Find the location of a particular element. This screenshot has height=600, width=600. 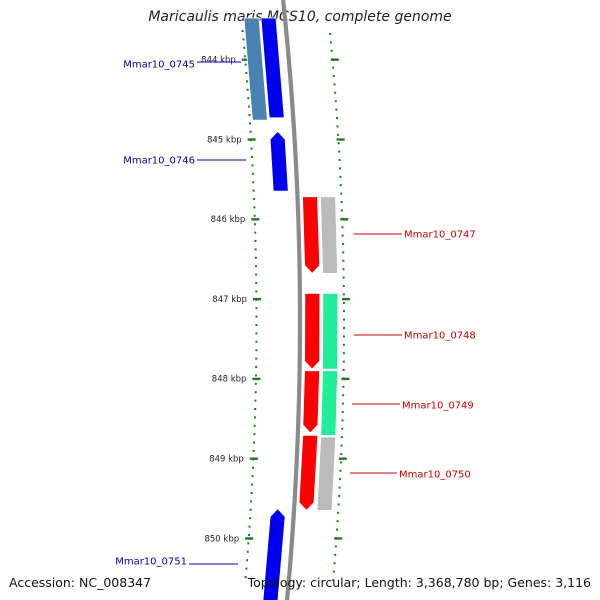

kbp-label-844: 844 kbp is located at coordinates (218, 61).